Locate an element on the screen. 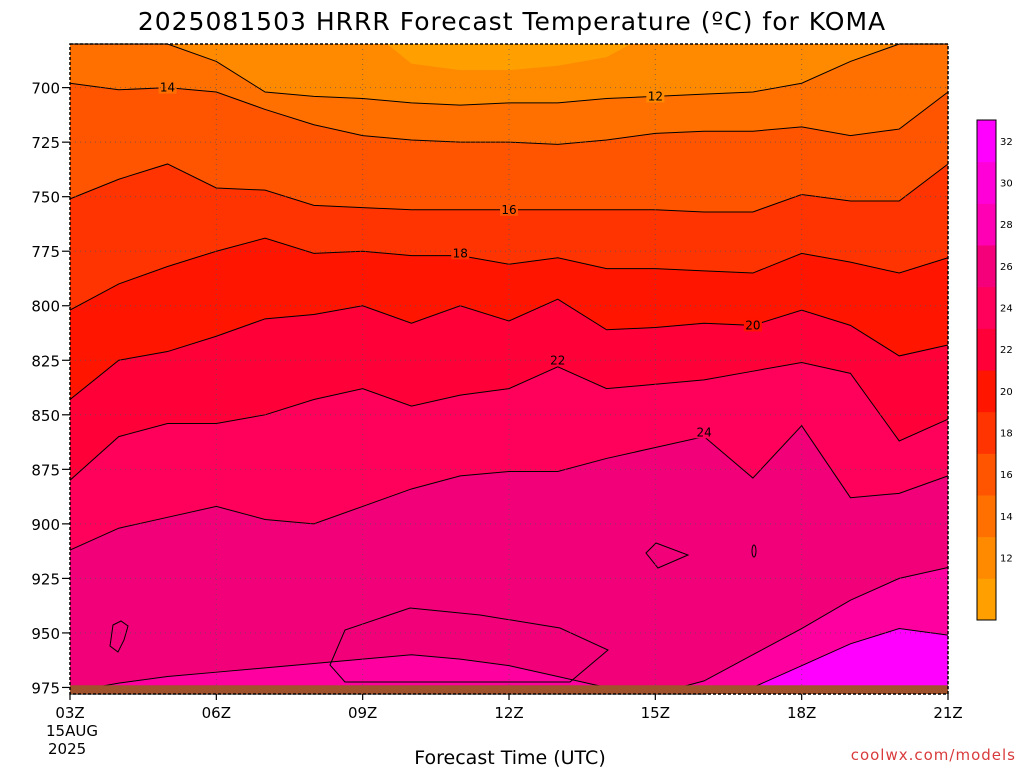 This screenshot has height=768, width=1024. contour-blob-tiny is located at coordinates (754, 551).